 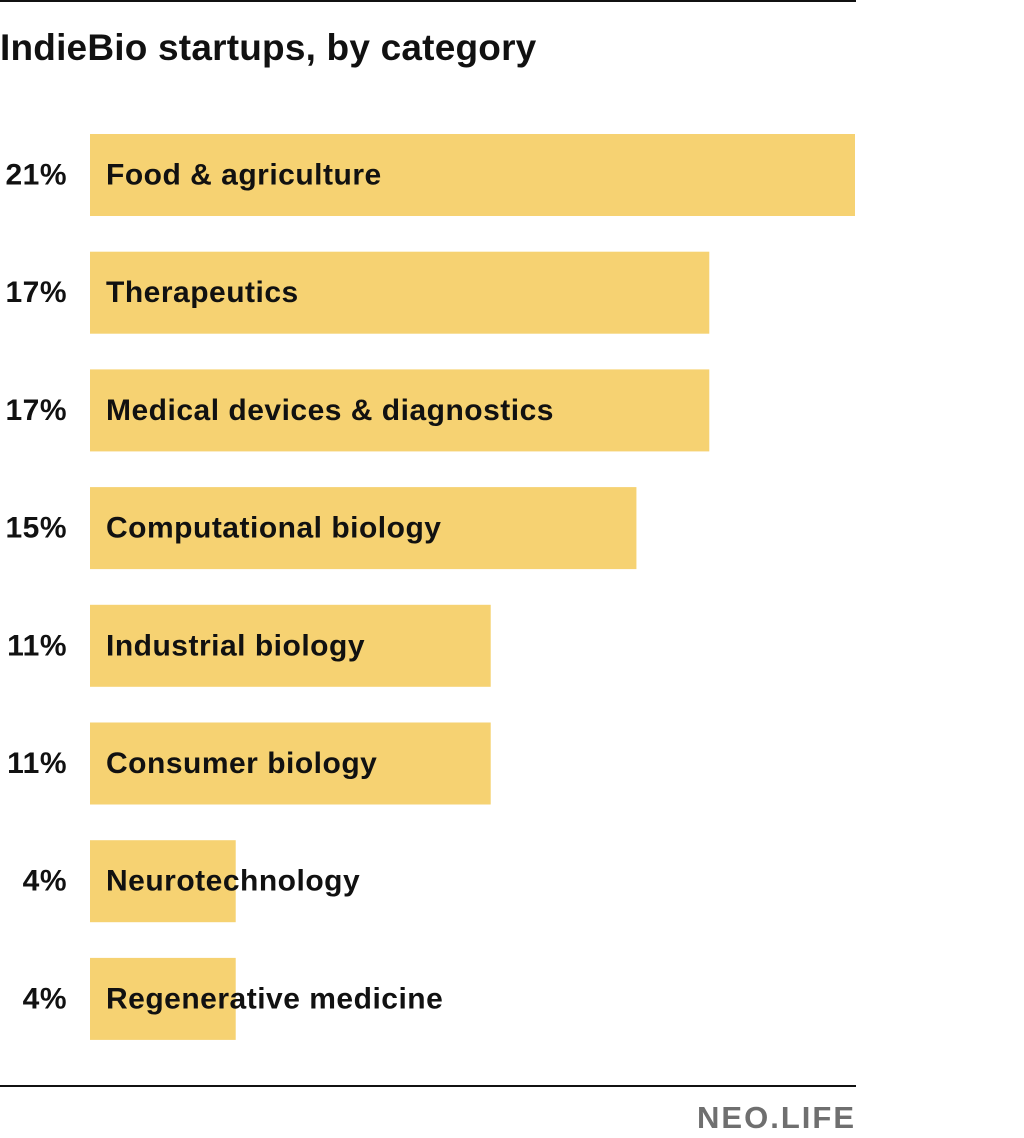 I want to click on bar-group-therapeutics: 17% Therapeutics, so click(x=357, y=292).